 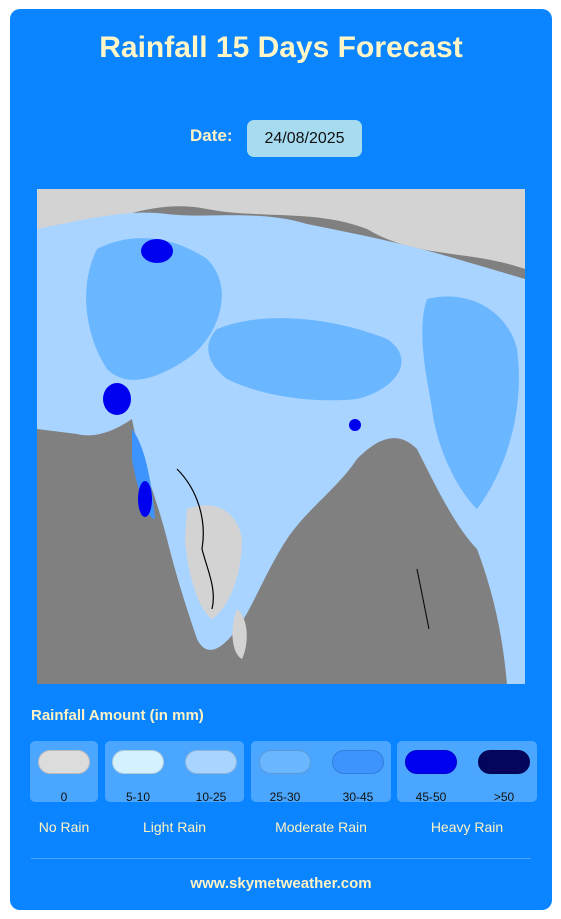 I want to click on legend-label-0: 0, so click(x=64, y=797).